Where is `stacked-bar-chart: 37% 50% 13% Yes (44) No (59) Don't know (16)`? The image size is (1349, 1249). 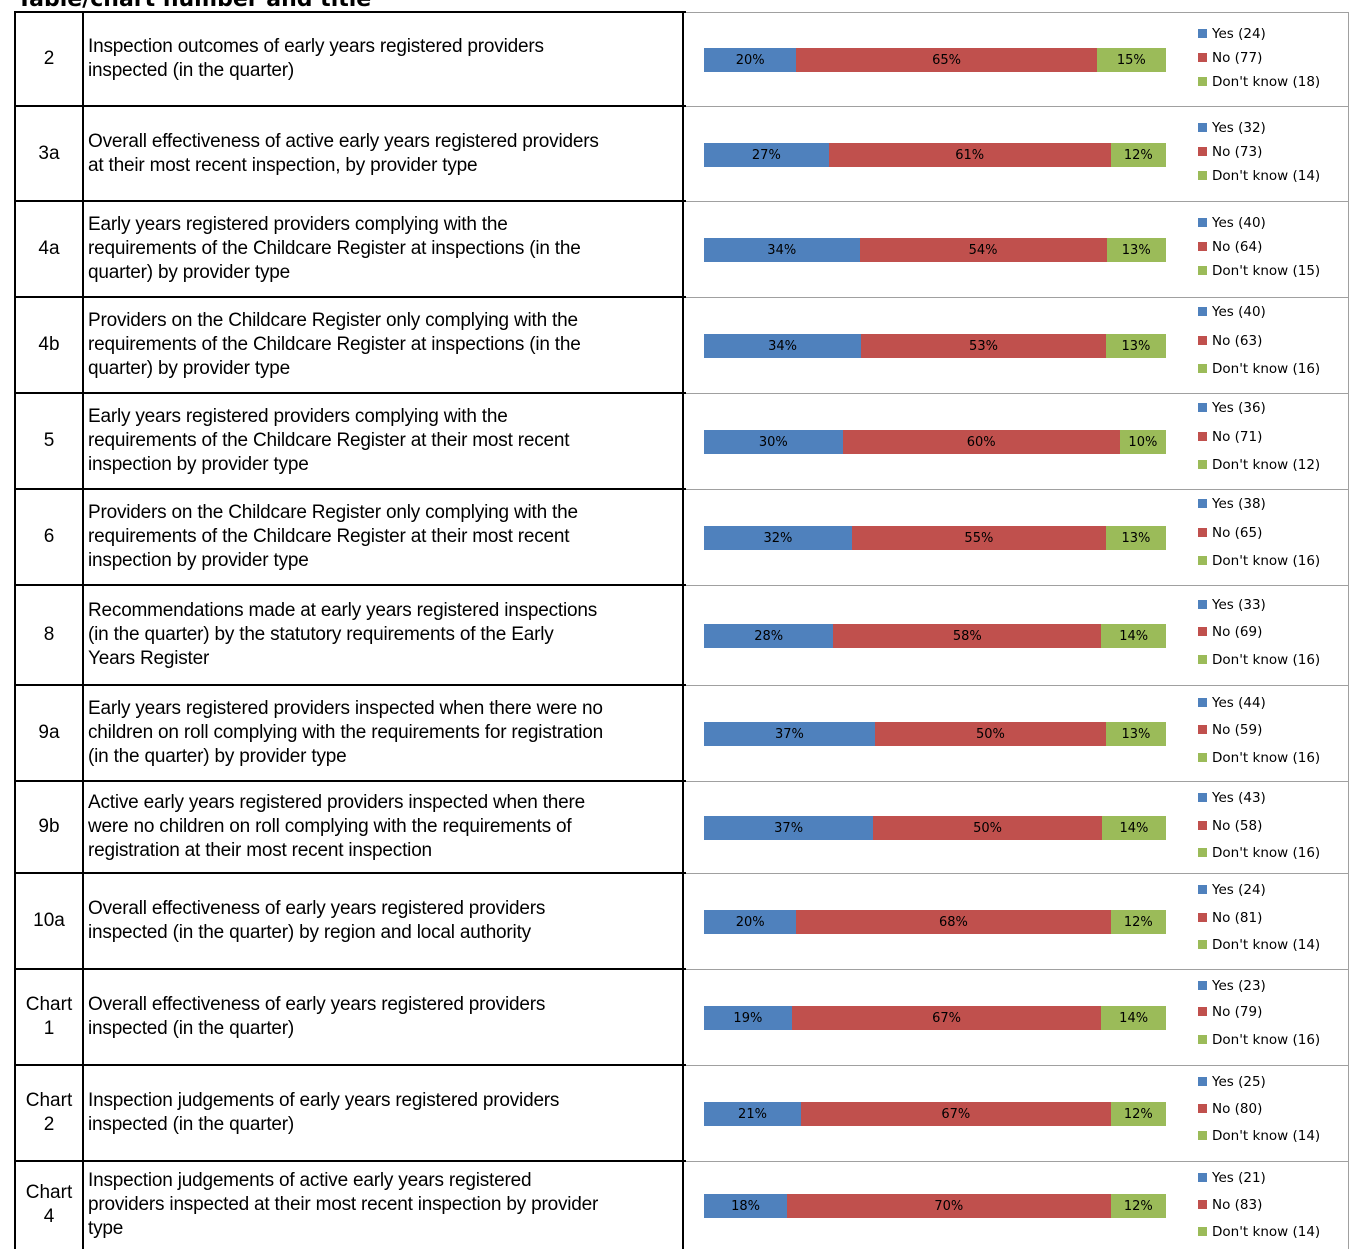
stacked-bar-chart: 37% 50% 13% Yes (44) No (59) Don't know (16) is located at coordinates (1017, 733).